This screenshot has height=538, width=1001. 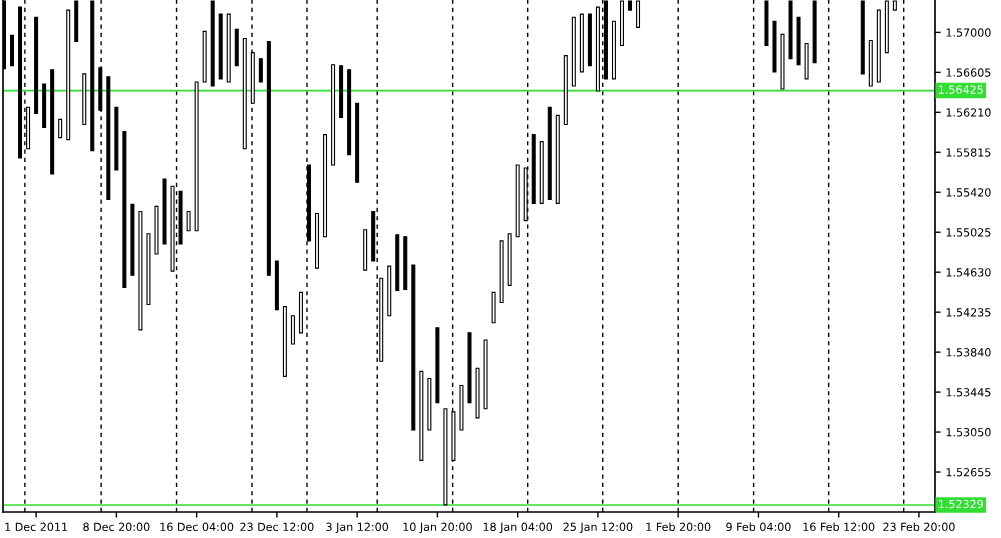 I want to click on x-tick-label: 3 Jan 12:00, so click(x=357, y=528).